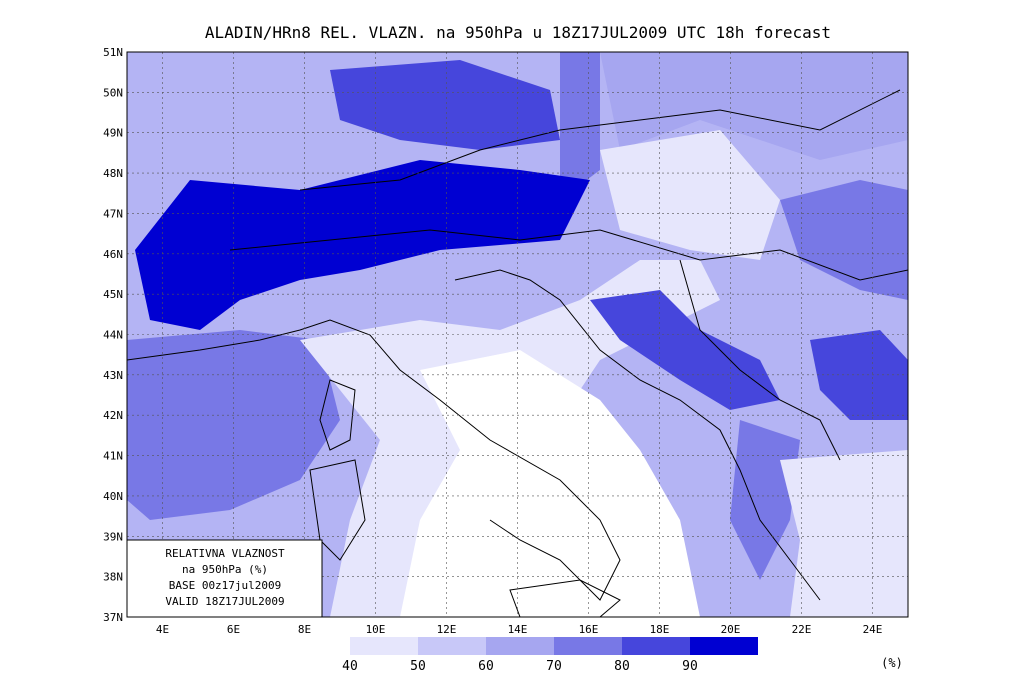 The width and height of the screenshot is (1012, 689). I want to click on info-text: na 950hPa (%), so click(225, 569).